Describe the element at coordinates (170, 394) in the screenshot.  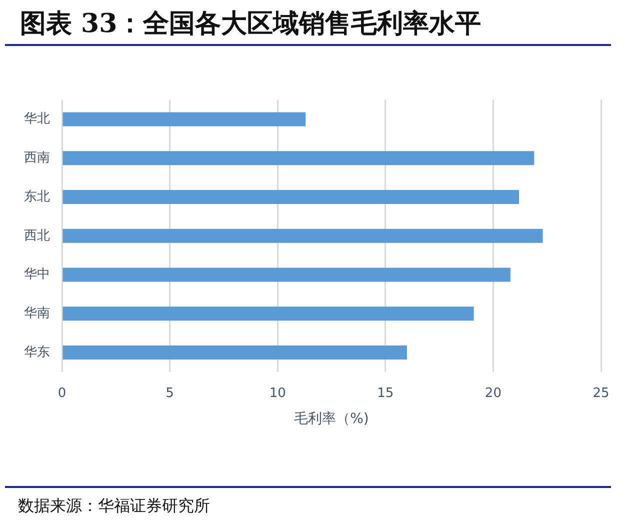
I see `x-tick-label: 5` at that location.